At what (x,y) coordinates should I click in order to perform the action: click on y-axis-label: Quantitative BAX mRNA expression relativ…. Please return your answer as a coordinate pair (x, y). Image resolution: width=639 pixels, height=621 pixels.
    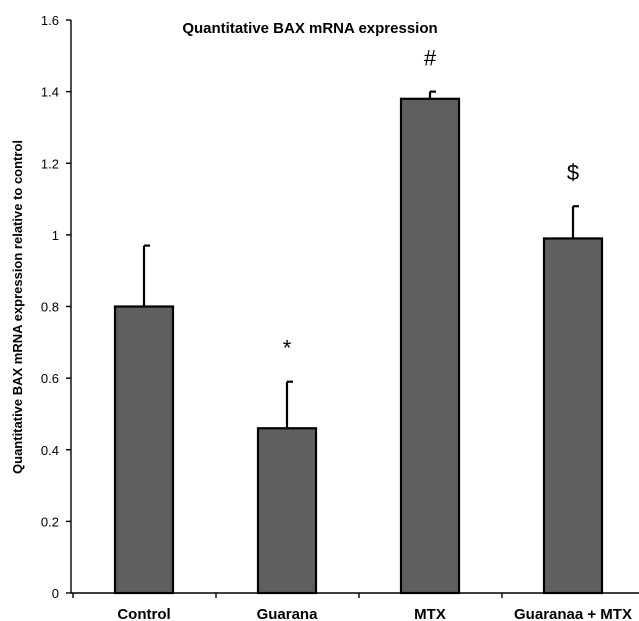
    Looking at the image, I should click on (17, 307).